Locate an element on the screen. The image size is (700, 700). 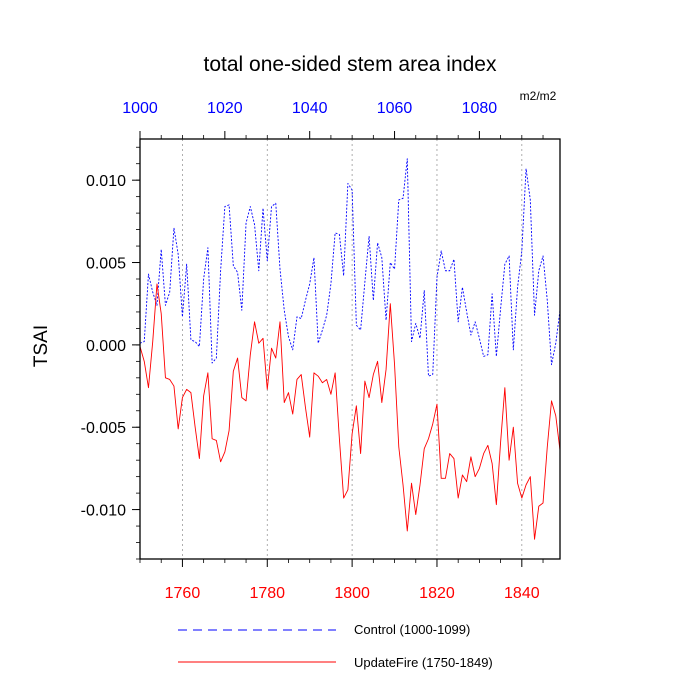
y-tick-label: -0.005 is located at coordinates (103, 428).